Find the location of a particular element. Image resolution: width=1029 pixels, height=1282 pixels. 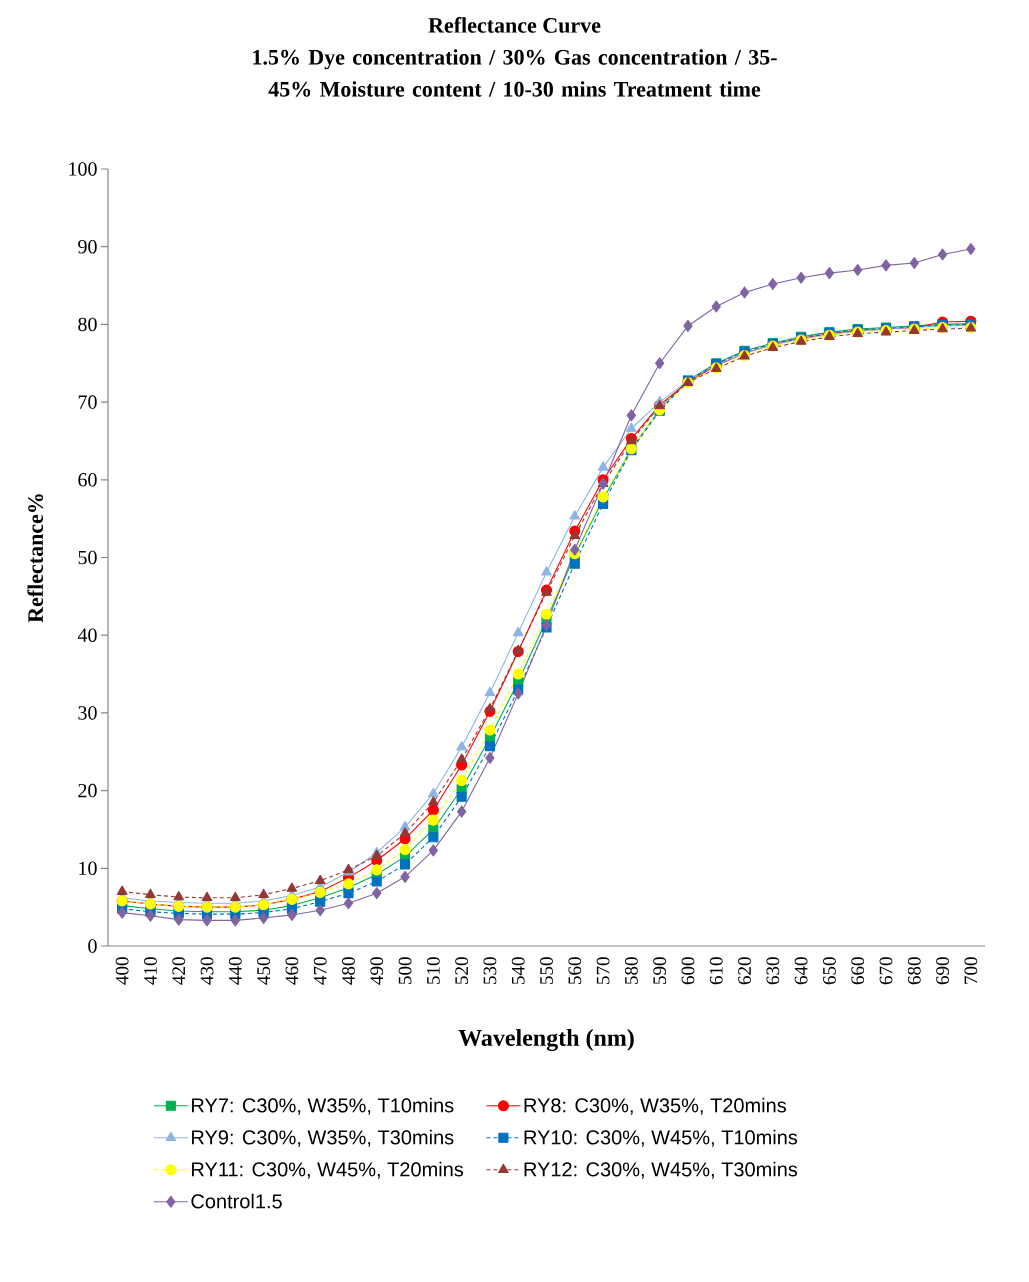

x-tick-label: 470 is located at coordinates (320, 971).